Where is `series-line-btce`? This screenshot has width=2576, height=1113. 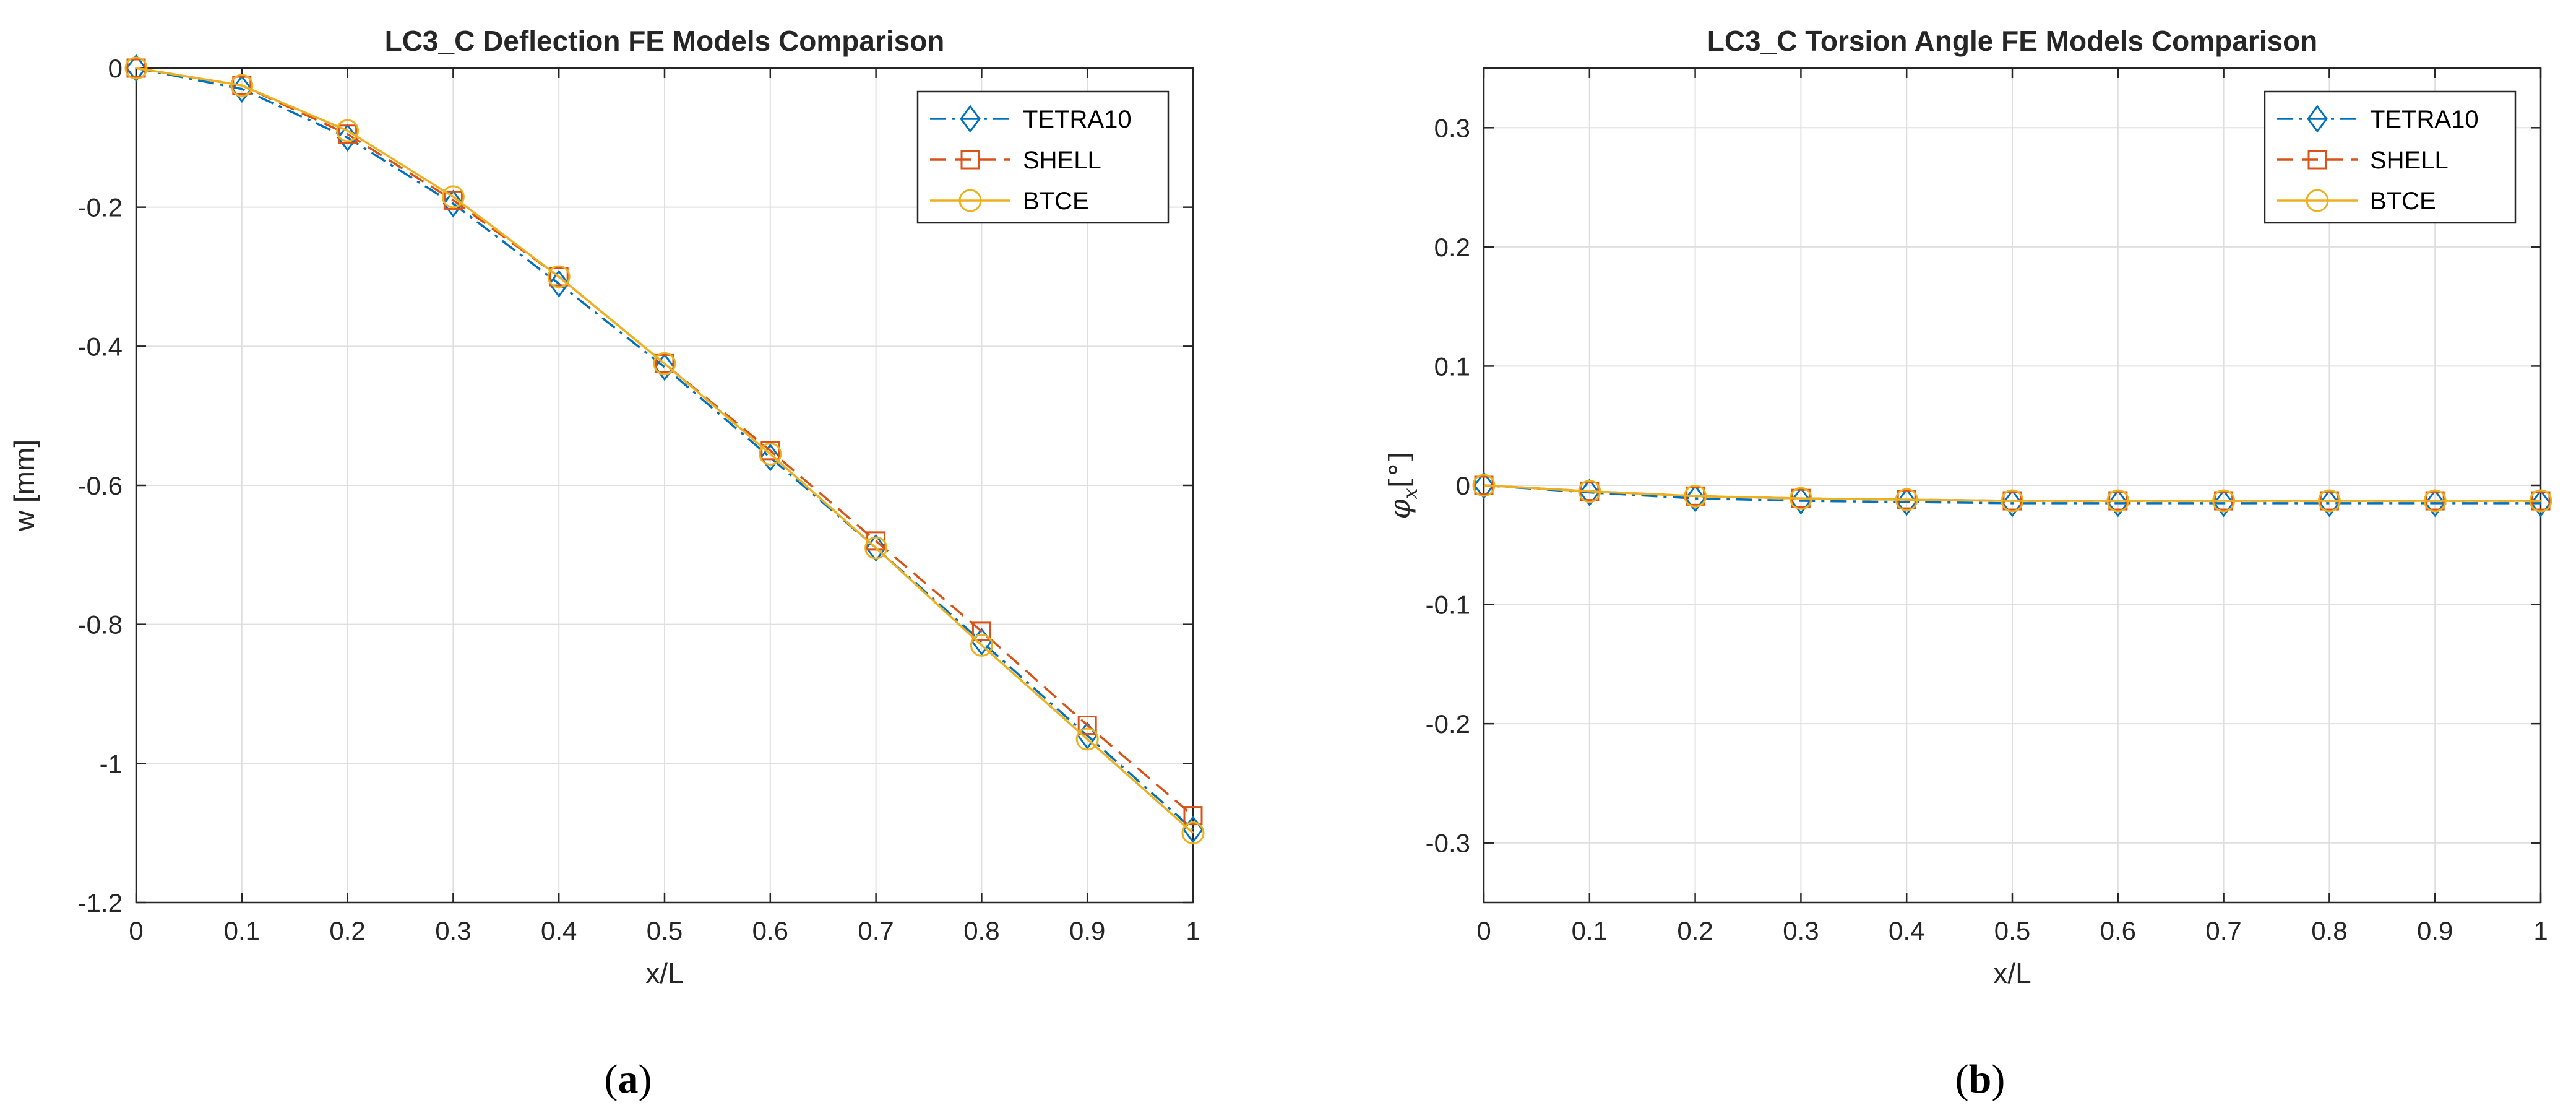 series-line-btce is located at coordinates (2012, 493).